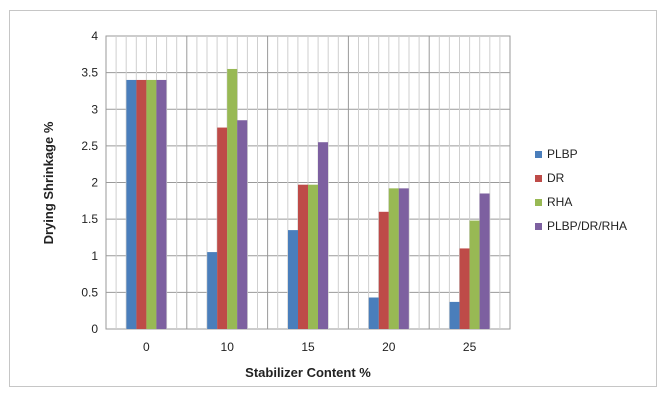 This screenshot has height=397, width=670. I want to click on y-tick-label: 0.5, so click(89, 292).